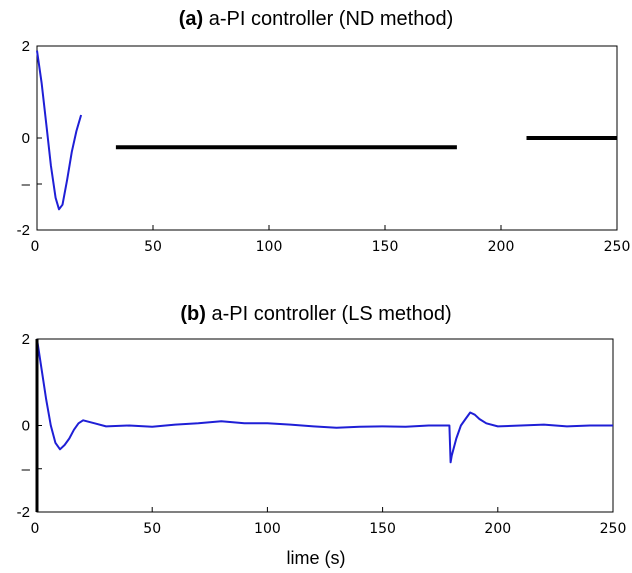 The image size is (632, 573). Describe the element at coordinates (385, 247) in the screenshot. I see `chart-a-xtick-label: 150` at that location.